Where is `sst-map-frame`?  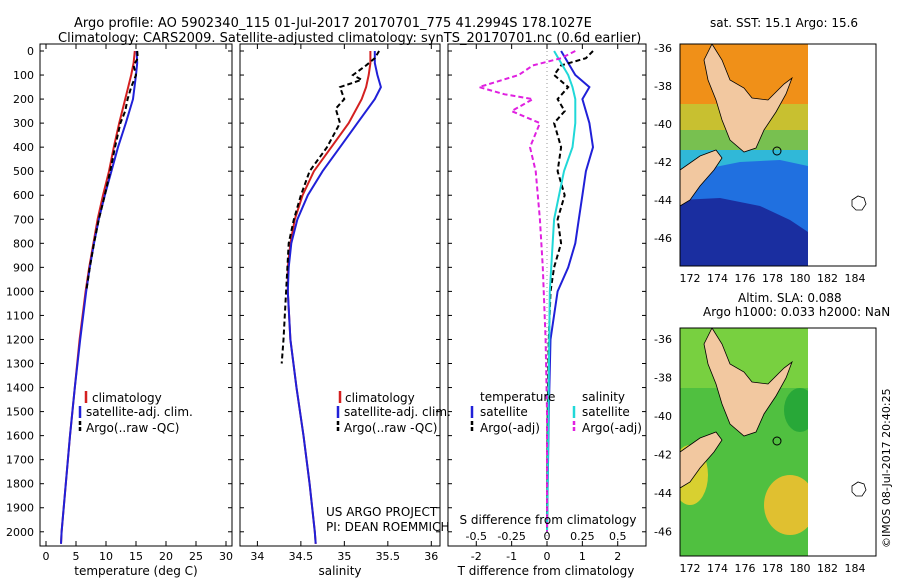
sst-map-frame is located at coordinates (778, 155).